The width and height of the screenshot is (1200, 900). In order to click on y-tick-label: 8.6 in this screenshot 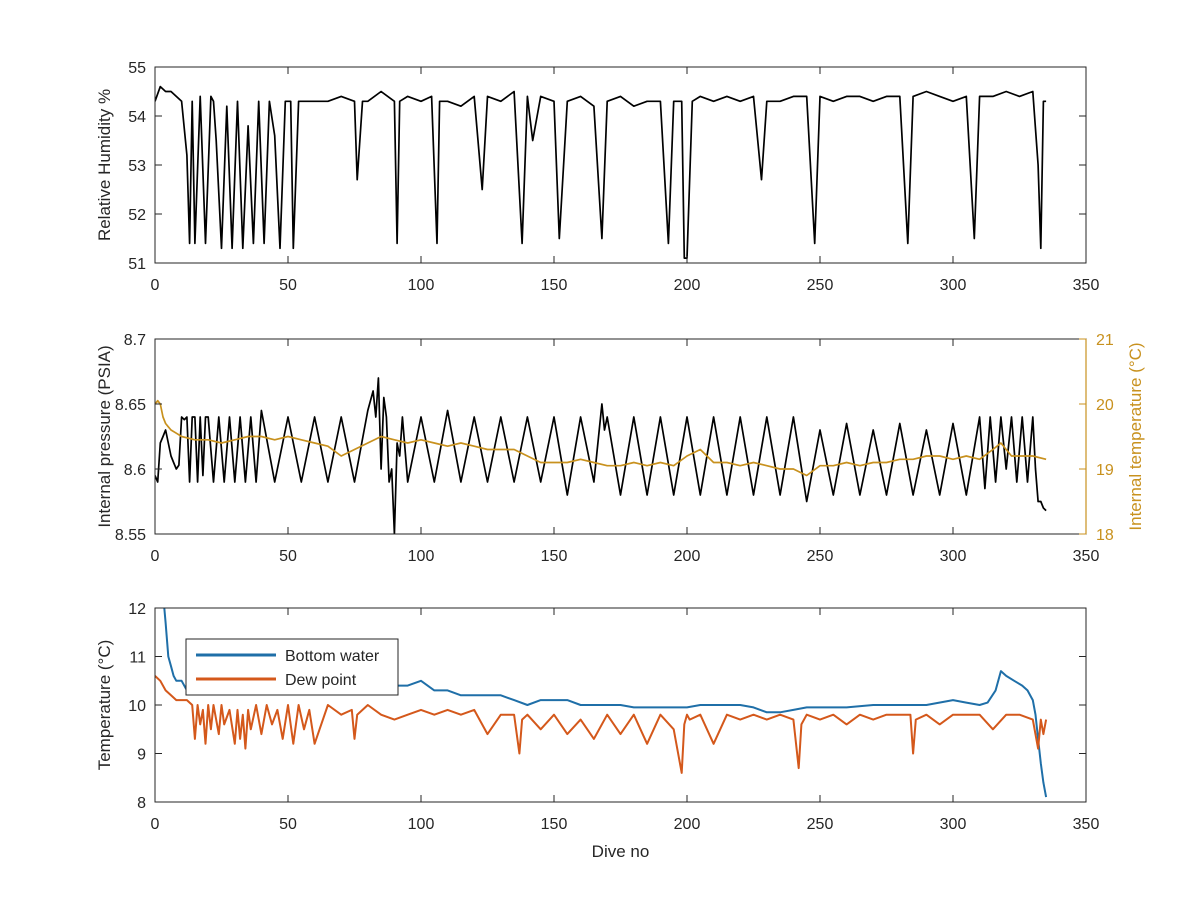, I will do `click(135, 470)`.